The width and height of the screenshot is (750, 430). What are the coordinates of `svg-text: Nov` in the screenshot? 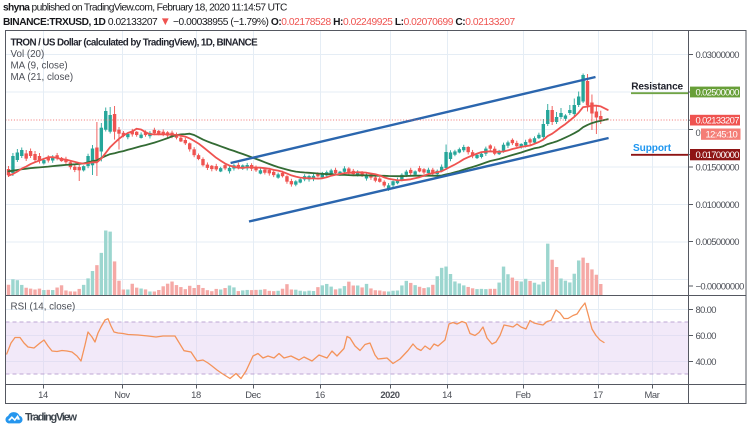 It's located at (122, 394).